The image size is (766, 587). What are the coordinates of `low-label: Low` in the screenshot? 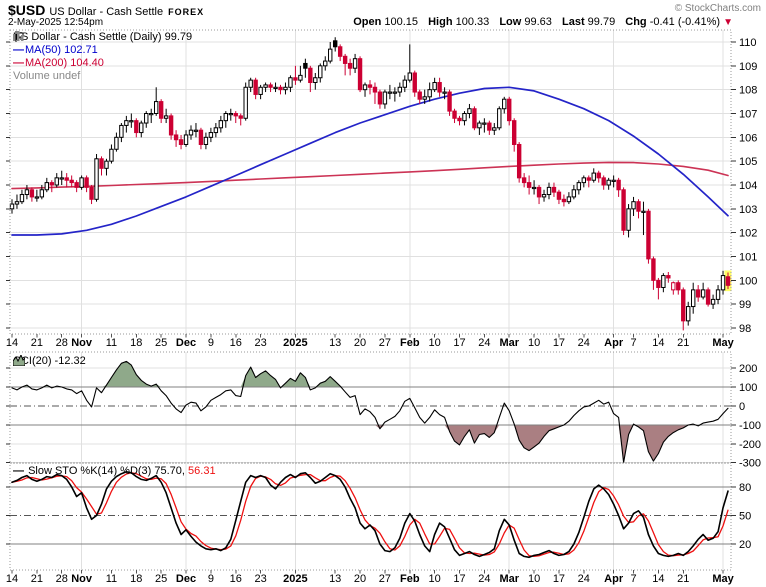 It's located at (510, 22).